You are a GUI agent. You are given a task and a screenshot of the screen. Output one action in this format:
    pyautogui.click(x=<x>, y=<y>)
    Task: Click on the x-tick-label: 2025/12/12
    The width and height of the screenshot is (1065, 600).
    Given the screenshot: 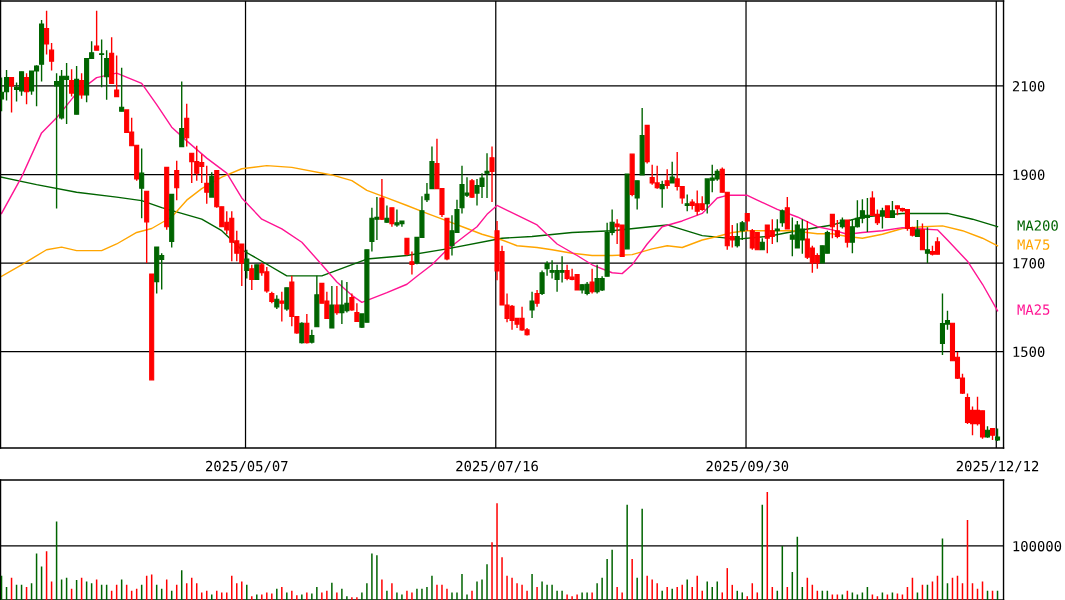 What is the action you would take?
    pyautogui.click(x=997, y=466)
    